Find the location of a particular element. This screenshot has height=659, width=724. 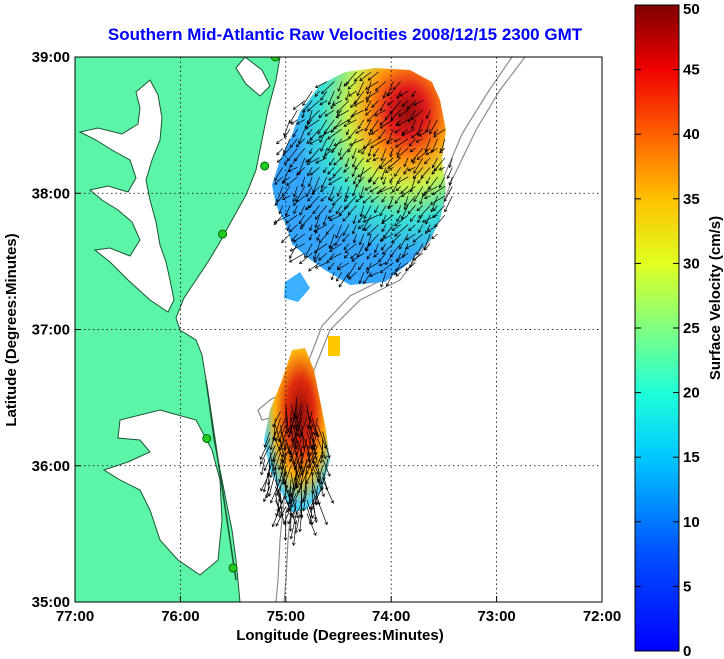

hf-radar-stations is located at coordinates (241, 315).